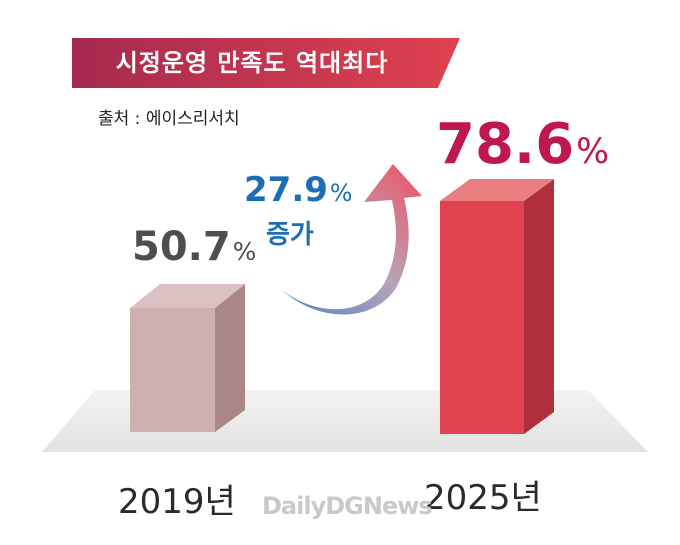  Describe the element at coordinates (497, 190) in the screenshot. I see `bar-2025-top` at that location.